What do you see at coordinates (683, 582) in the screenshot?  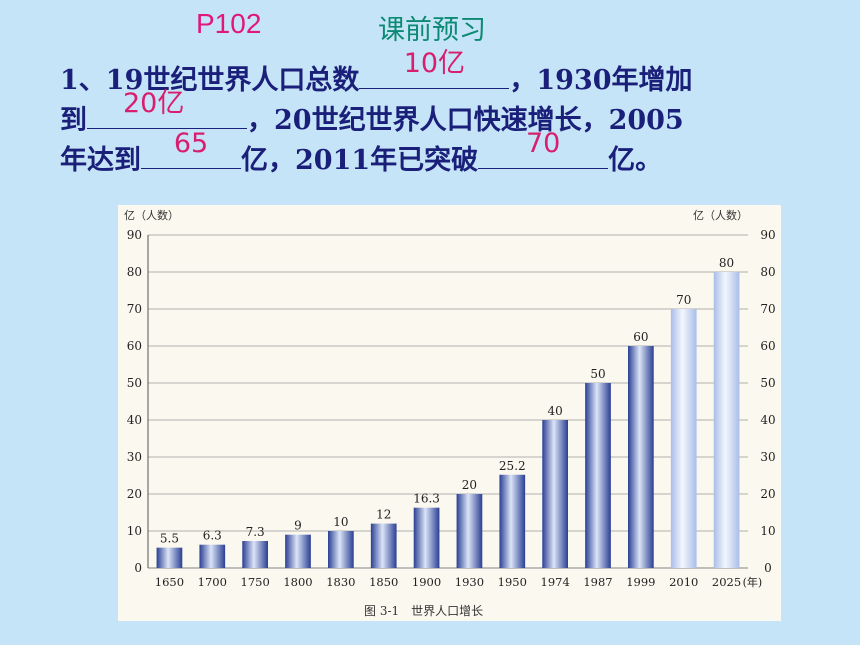 I see `x-tick-label: 2010` at bounding box center [683, 582].